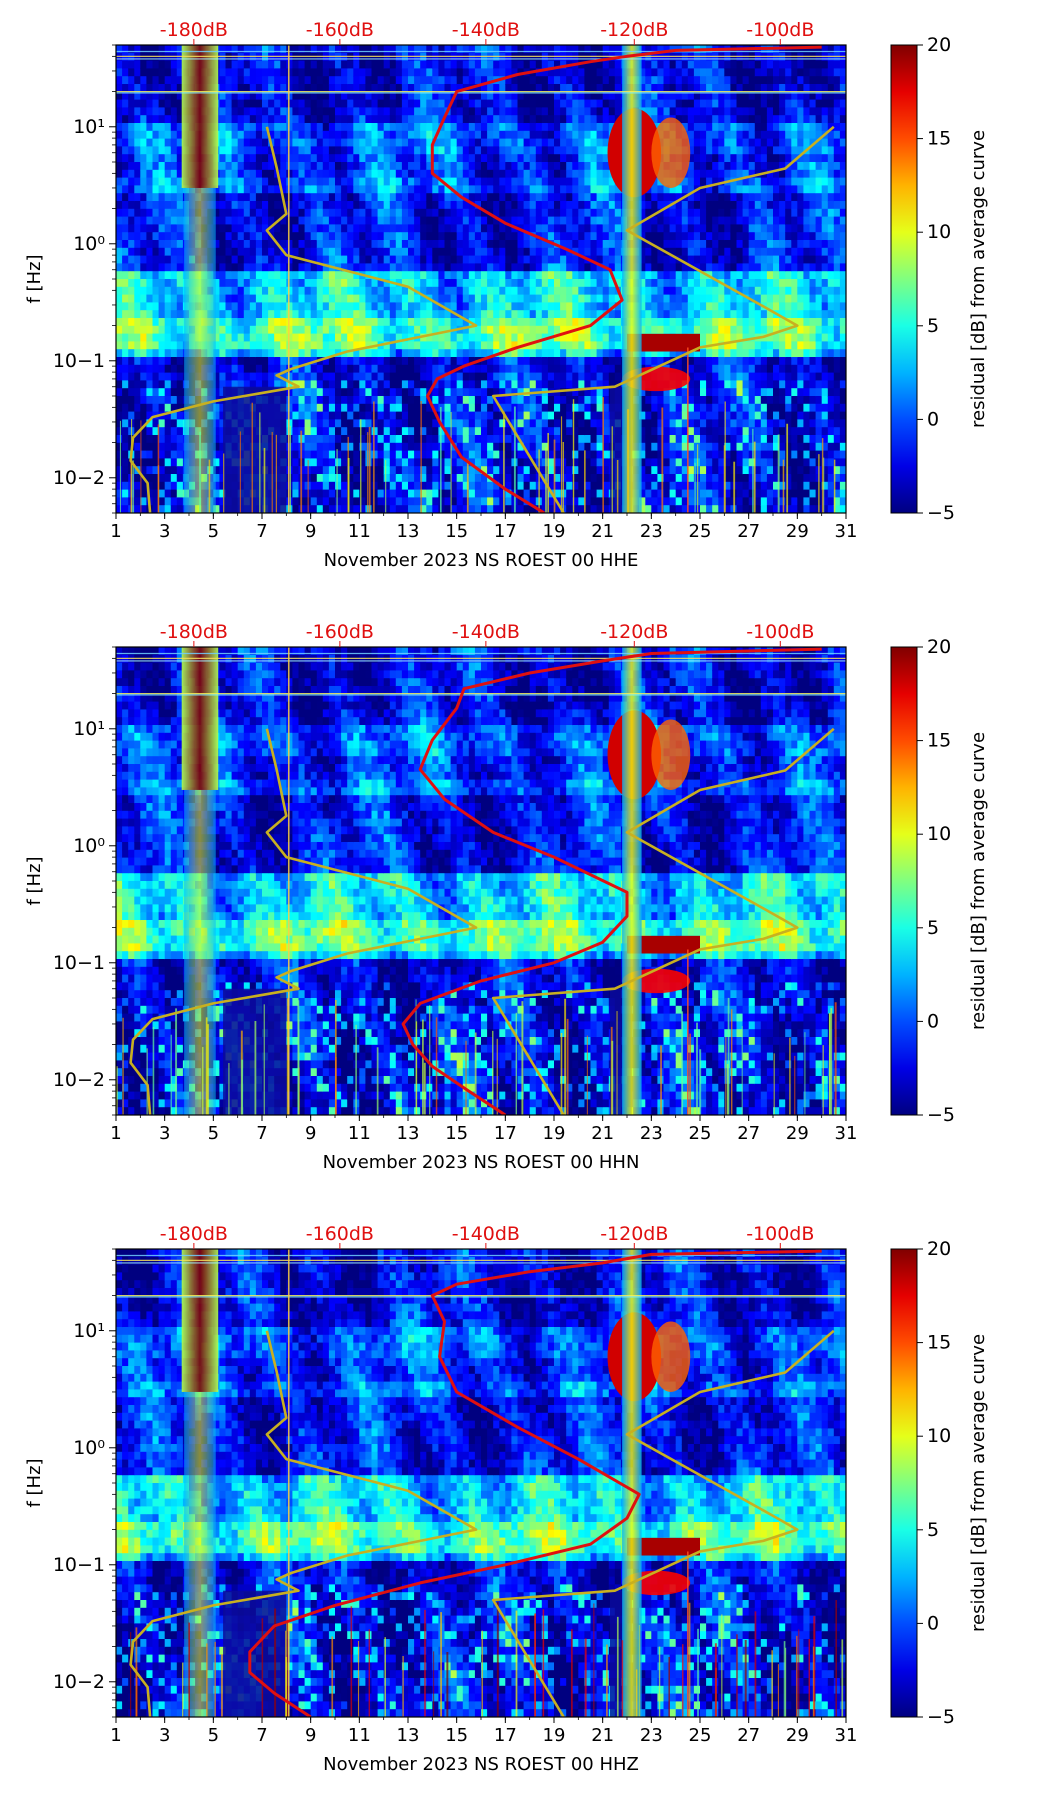  Describe the element at coordinates (748, 531) in the screenshot. I see `x-tick-label: 27` at that location.